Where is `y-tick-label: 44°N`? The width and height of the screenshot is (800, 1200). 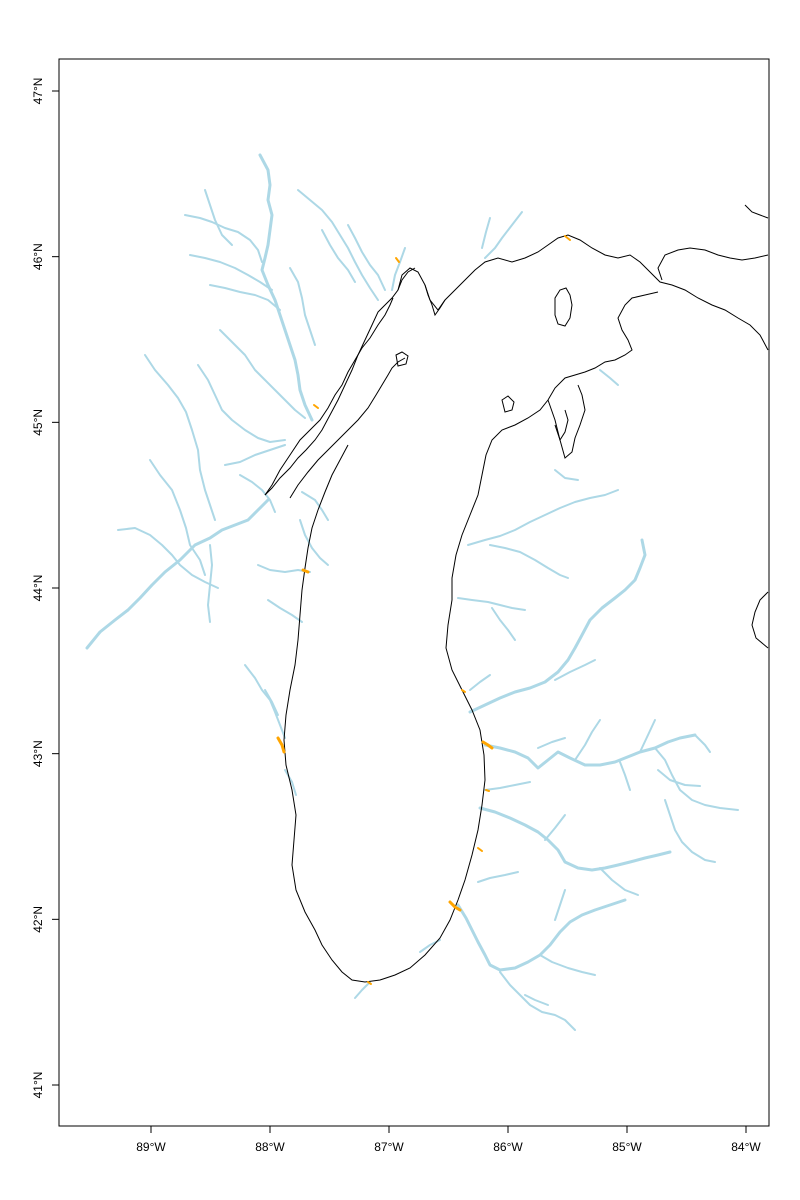
y-tick-label: 44°N is located at coordinates (38, 588).